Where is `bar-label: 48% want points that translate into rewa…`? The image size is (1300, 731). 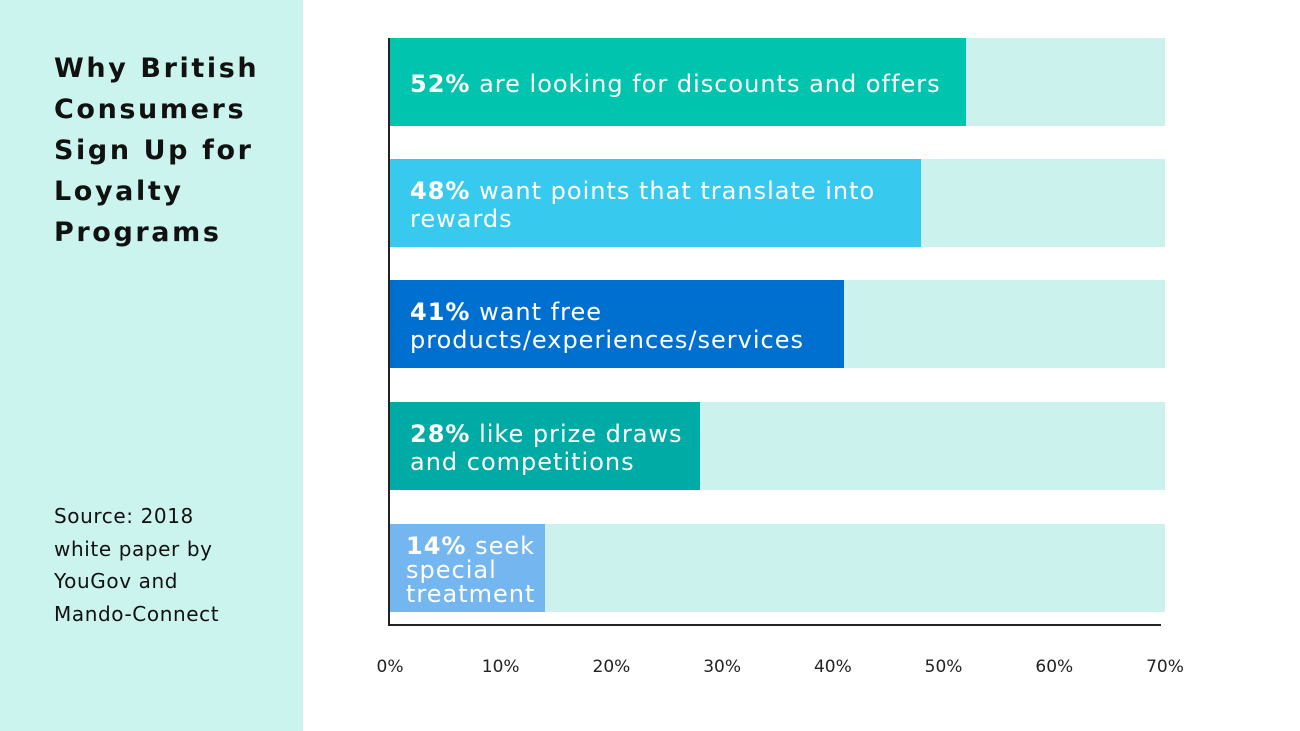
bar-label: 48% want points that translate into rewa… is located at coordinates (660, 205).